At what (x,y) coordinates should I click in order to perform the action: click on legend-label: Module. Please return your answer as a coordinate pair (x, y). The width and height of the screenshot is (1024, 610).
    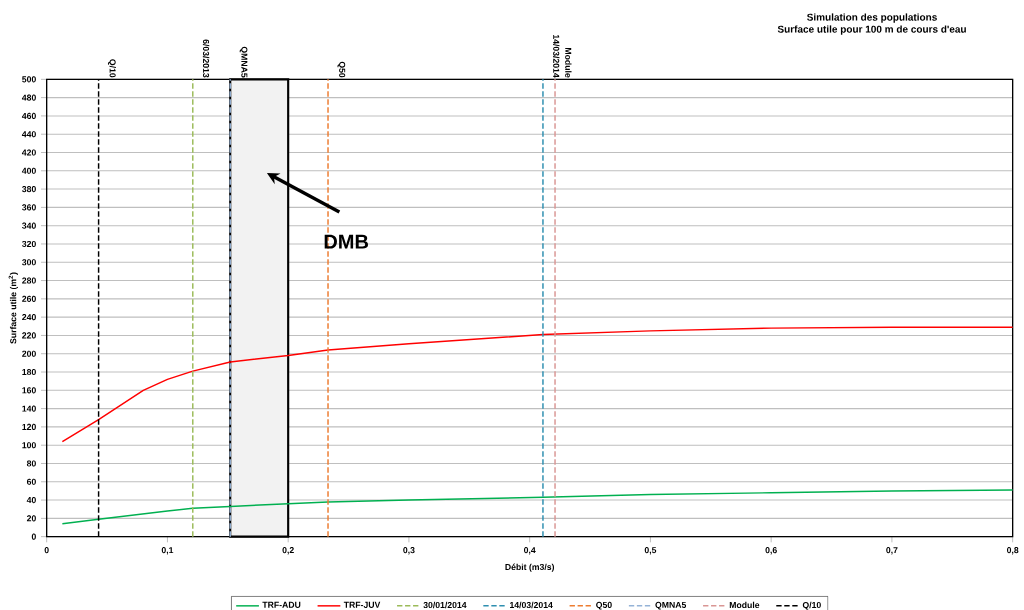
    Looking at the image, I should click on (744, 605).